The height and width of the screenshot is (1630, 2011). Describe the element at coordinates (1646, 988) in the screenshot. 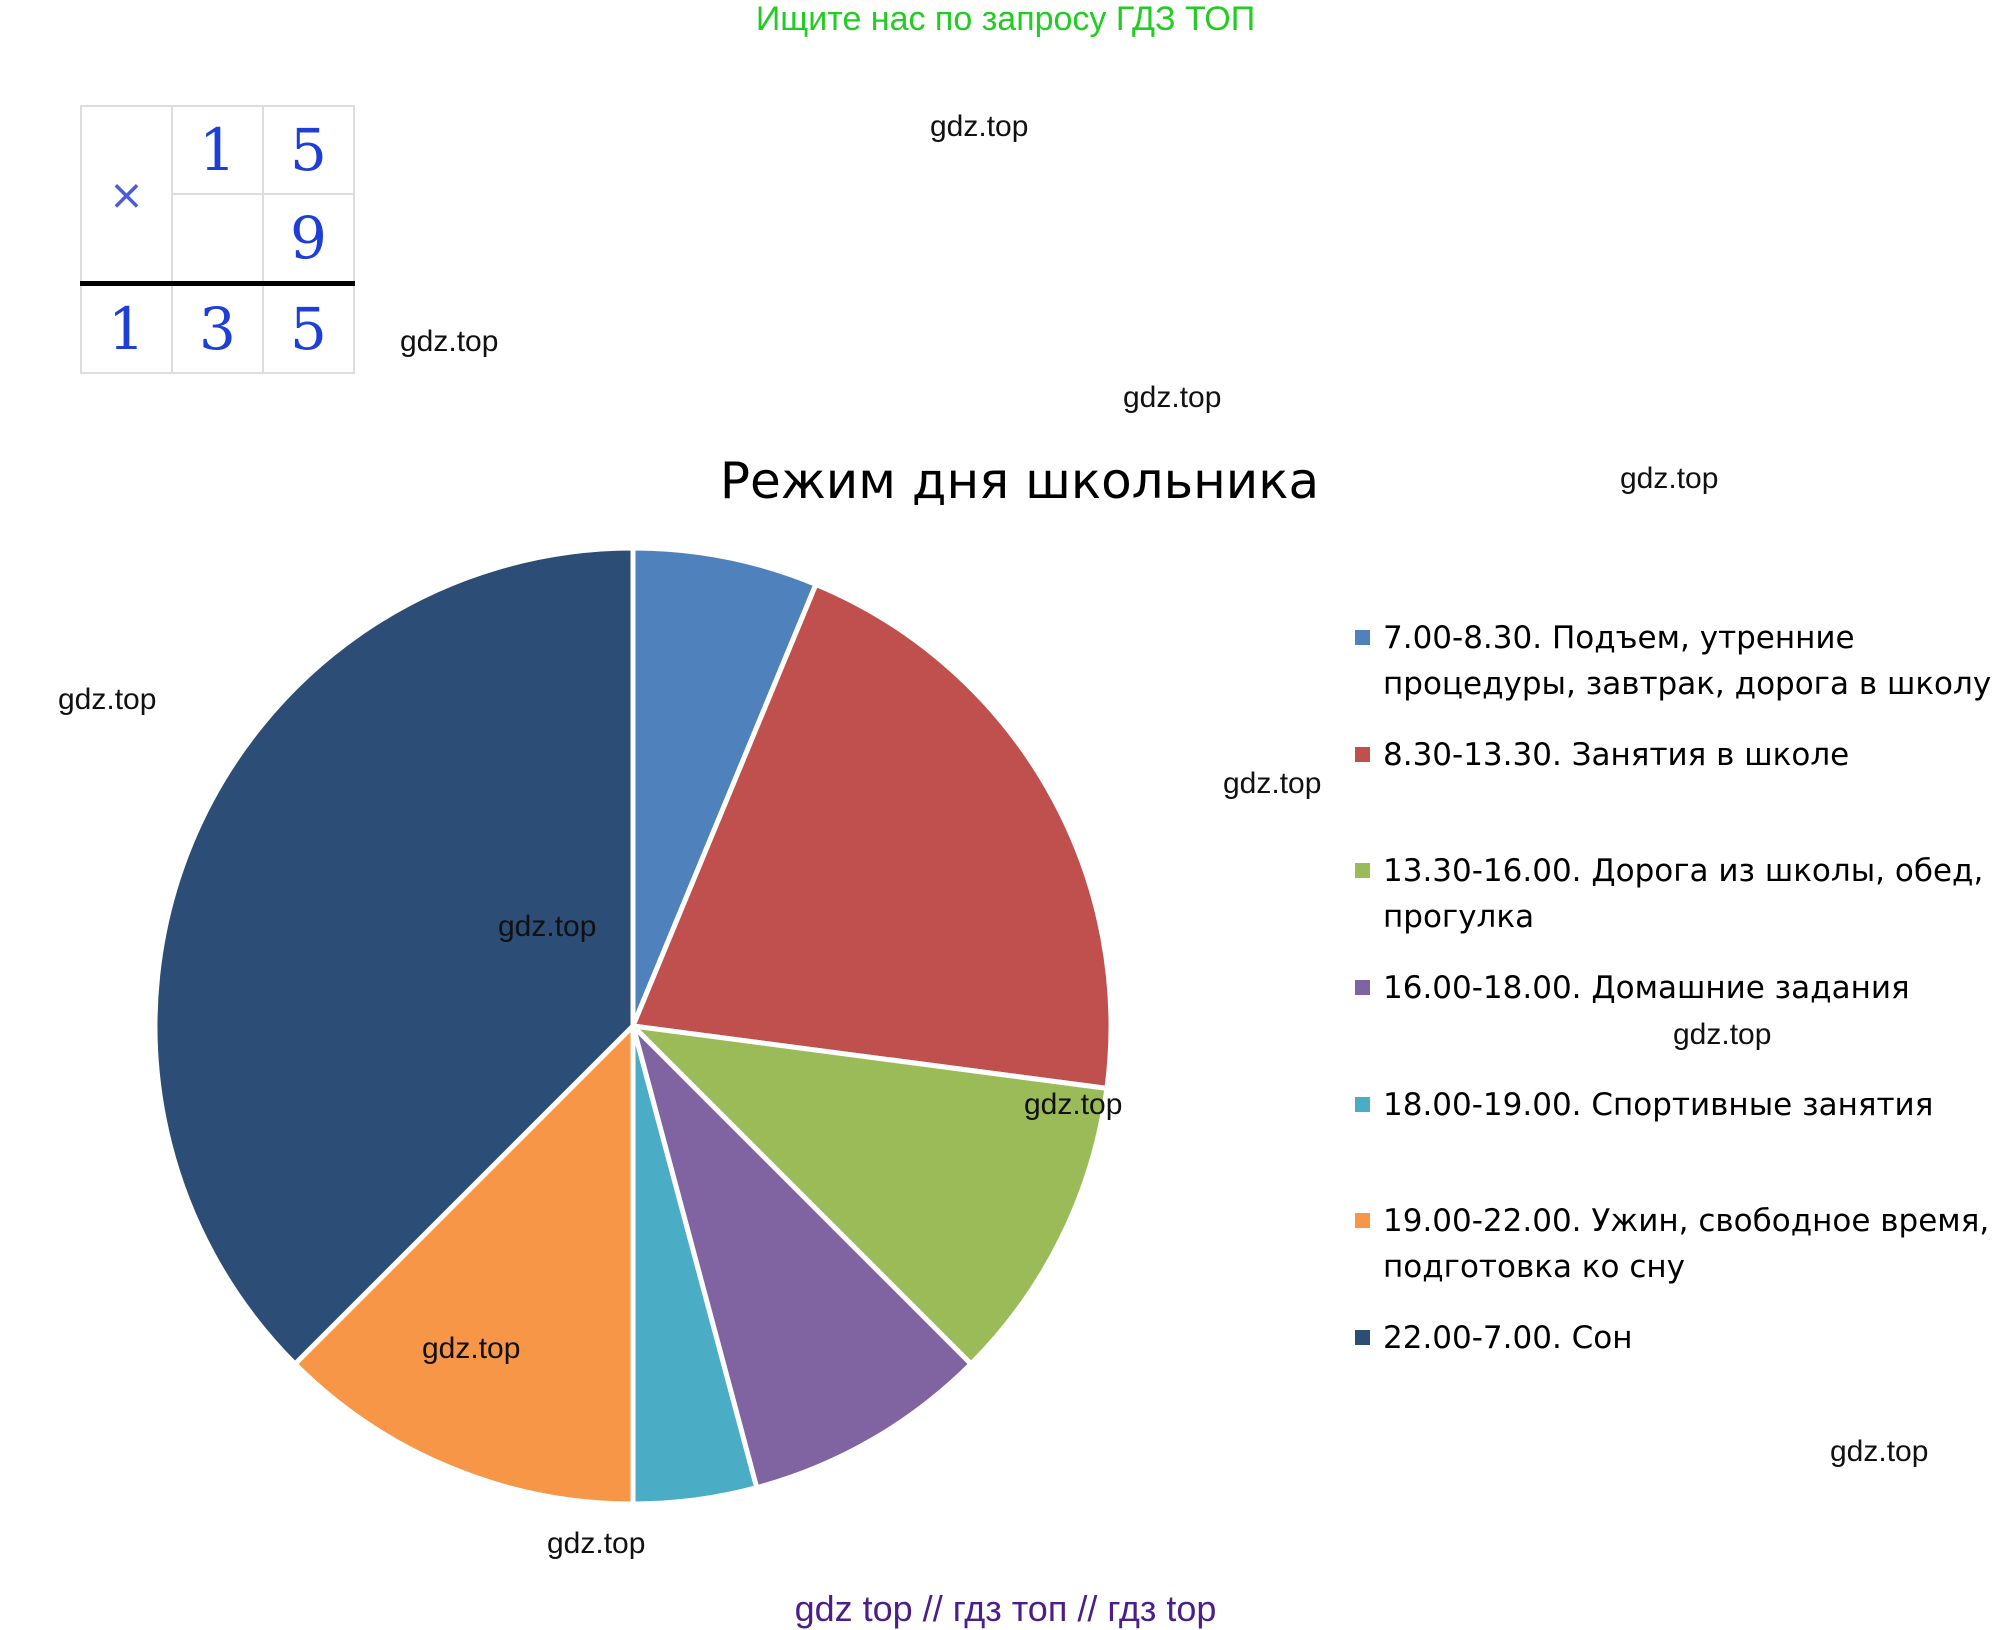

I see `legend-label: 16.00-18.00. Домашние задания` at that location.